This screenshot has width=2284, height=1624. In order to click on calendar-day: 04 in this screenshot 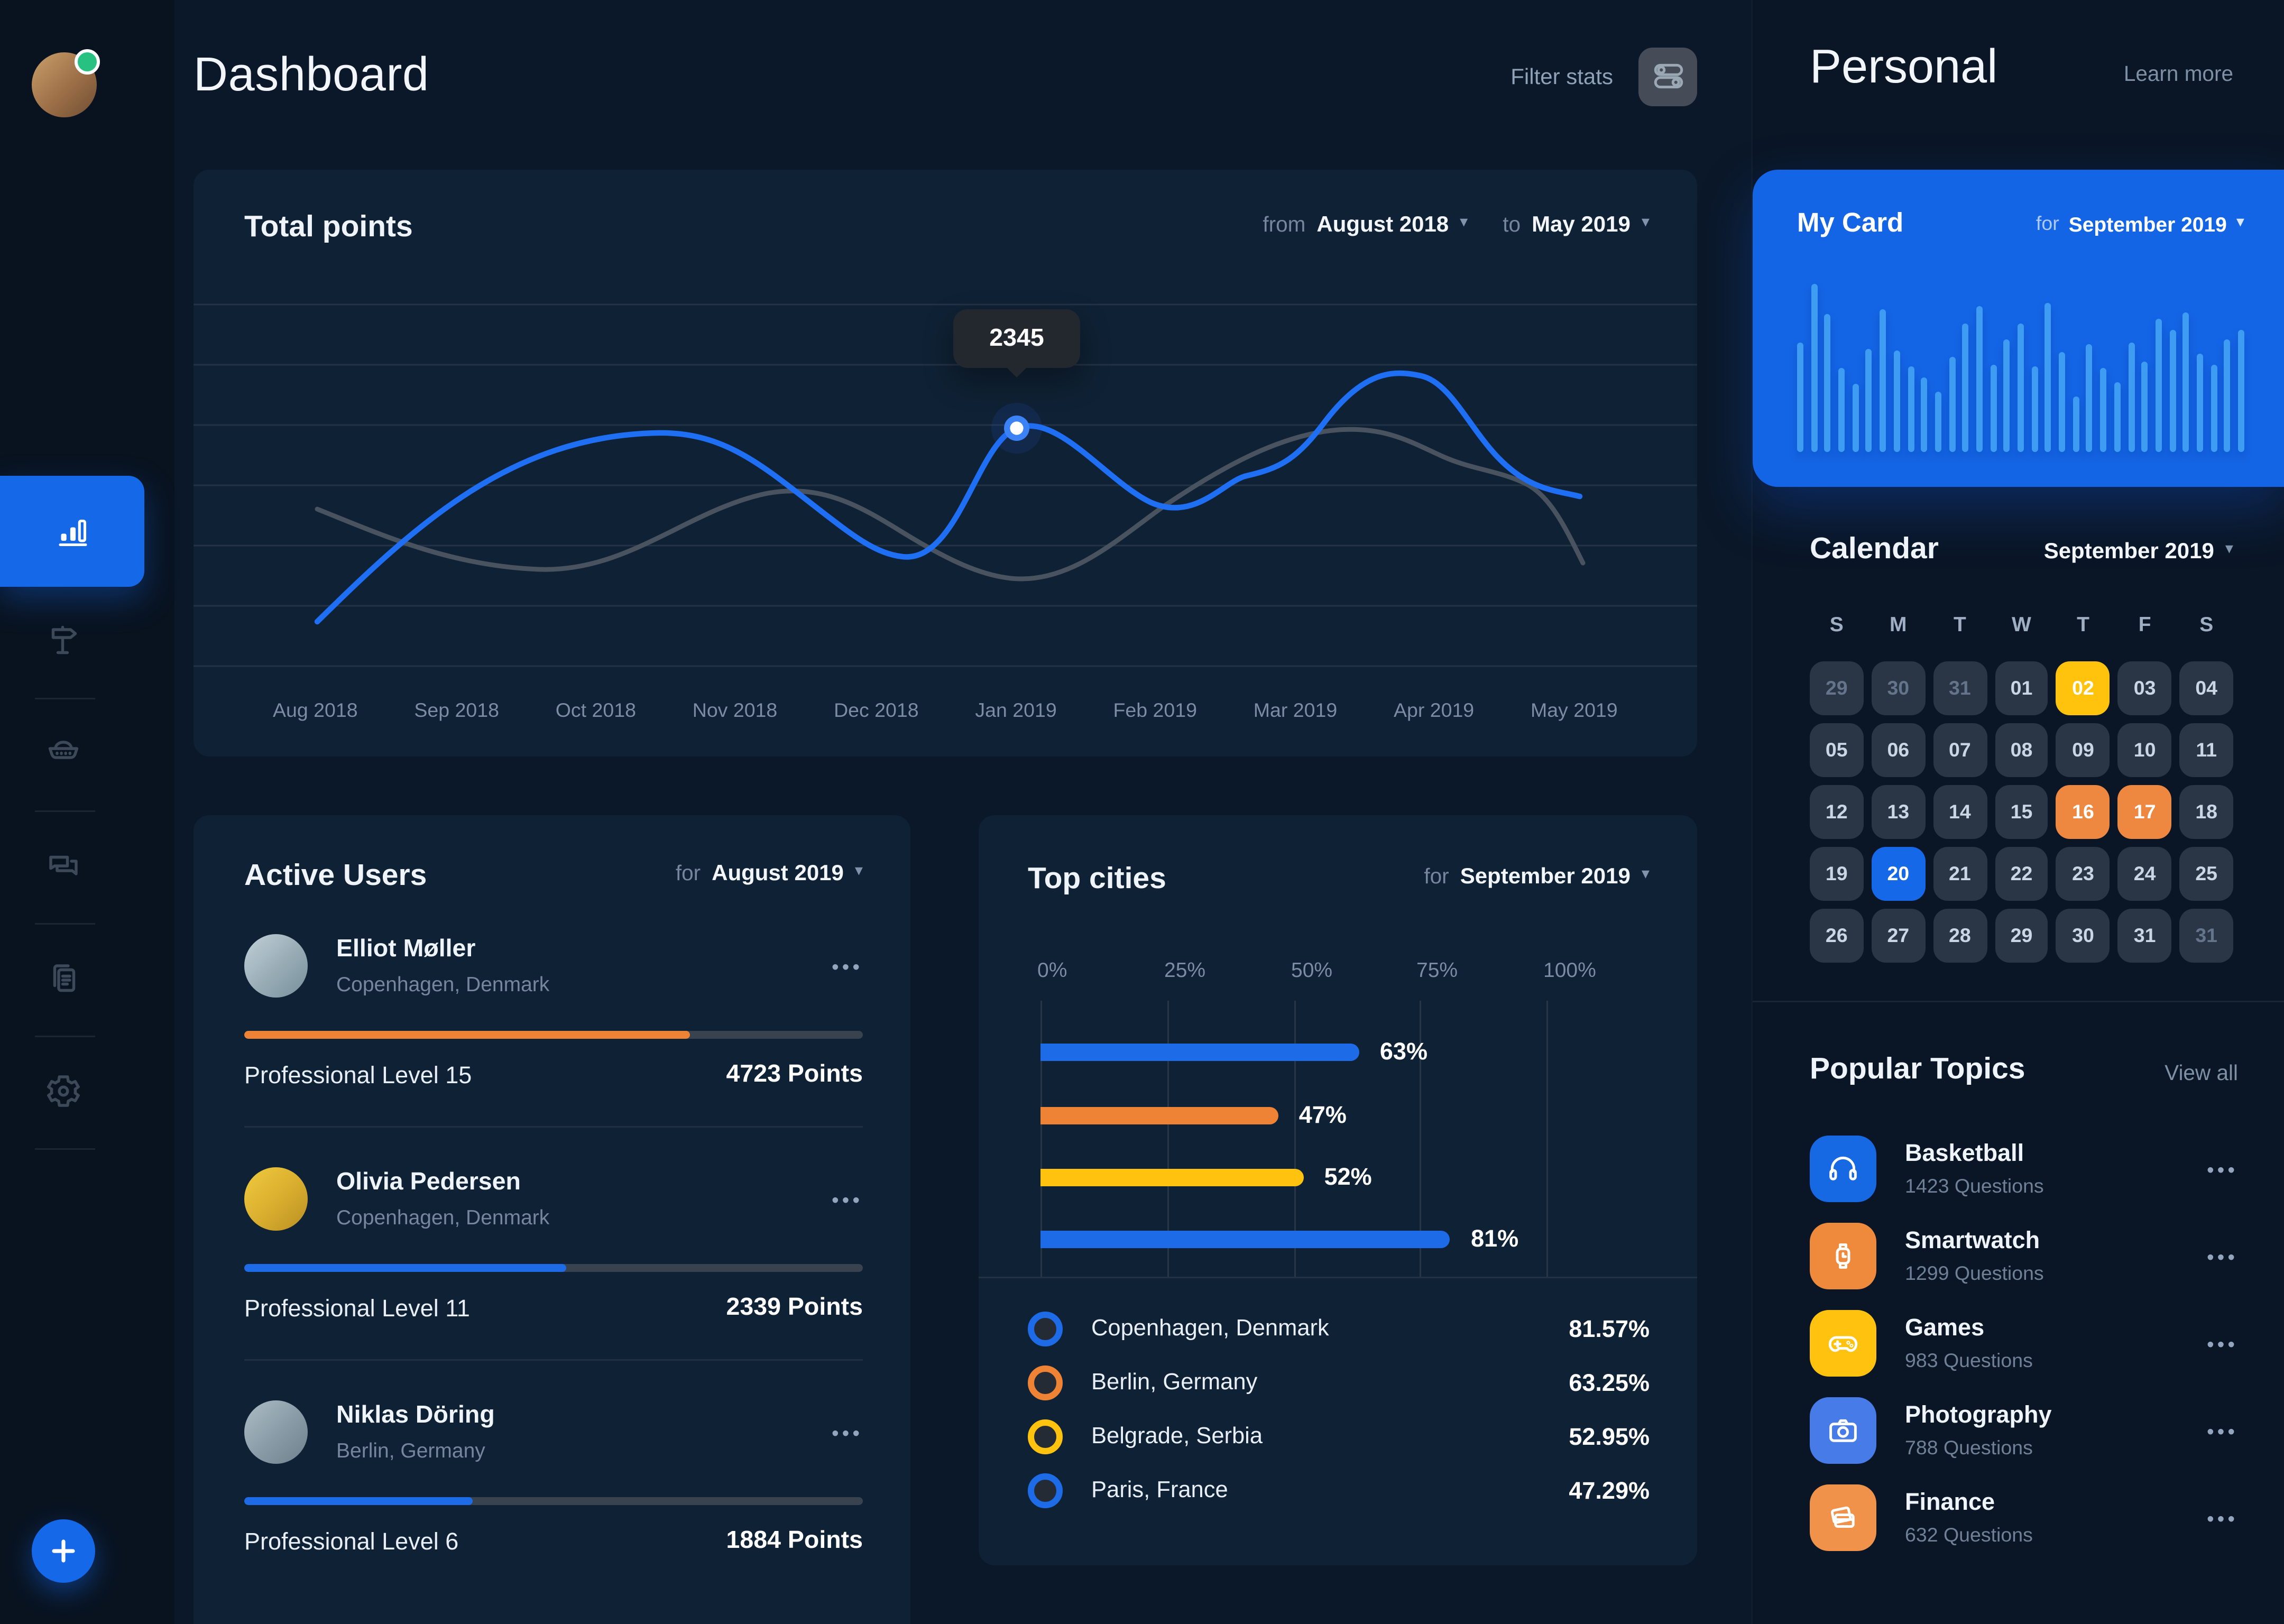, I will do `click(2206, 688)`.